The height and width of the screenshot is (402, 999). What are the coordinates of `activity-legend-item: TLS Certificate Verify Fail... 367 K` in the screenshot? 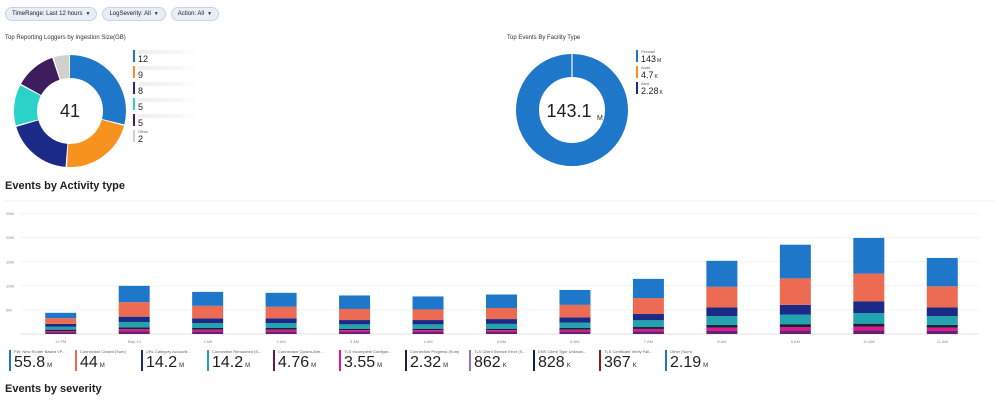 It's located at (632, 361).